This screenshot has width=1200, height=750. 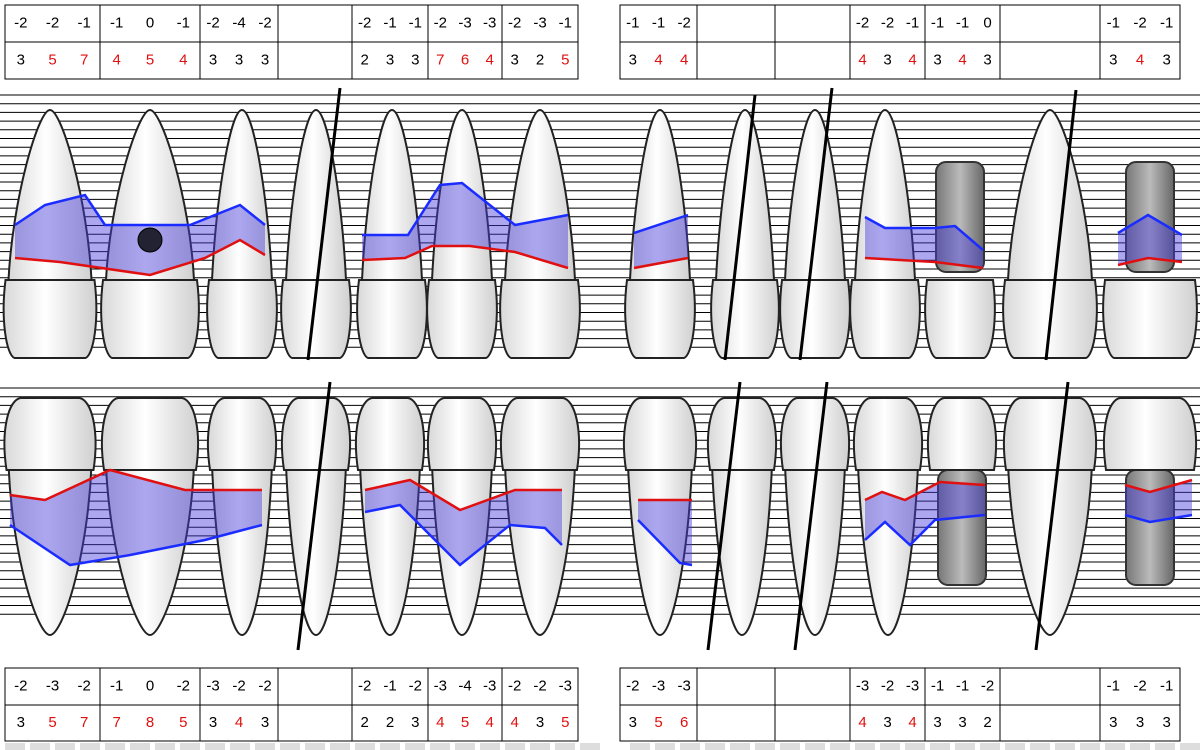 What do you see at coordinates (150, 240) in the screenshot?
I see `furcation-mark` at bounding box center [150, 240].